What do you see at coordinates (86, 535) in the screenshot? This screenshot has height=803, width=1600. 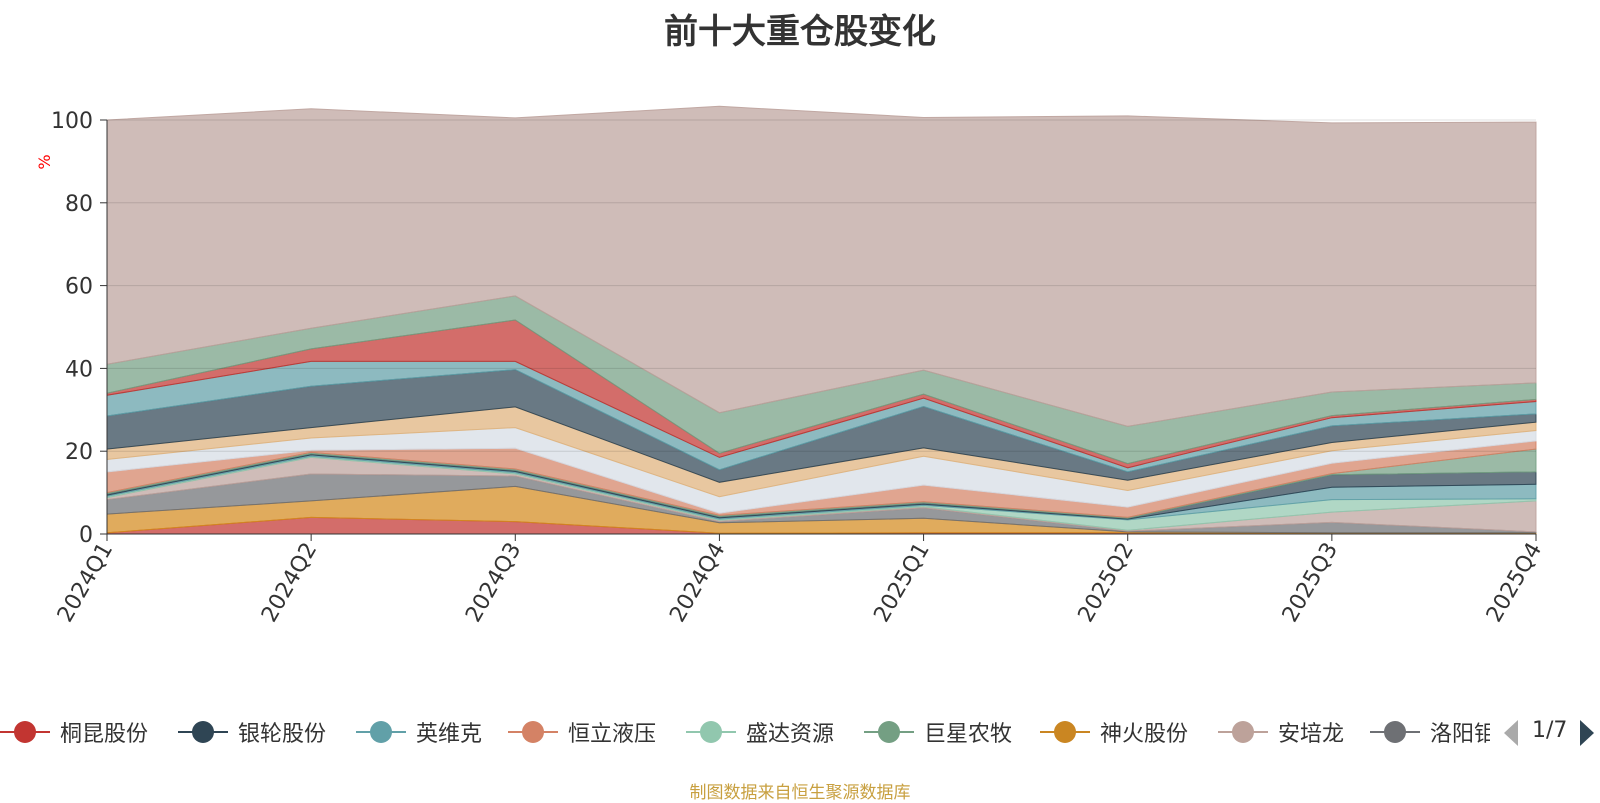 I see `y-tick-label-0: 0` at bounding box center [86, 535].